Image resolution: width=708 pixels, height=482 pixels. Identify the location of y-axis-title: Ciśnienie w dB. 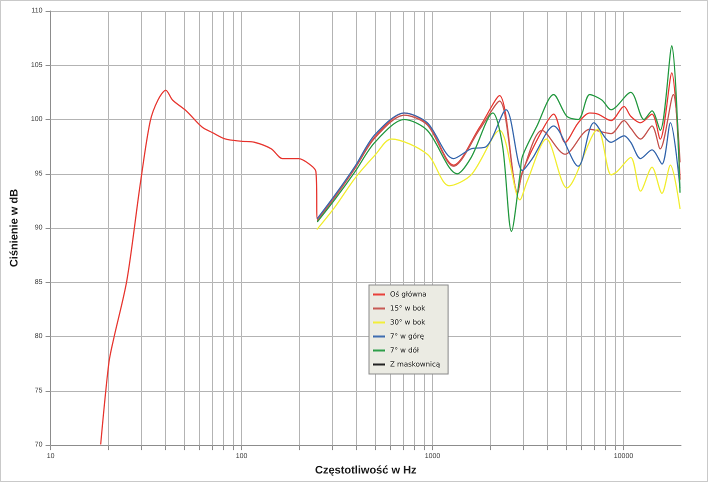
(14, 228).